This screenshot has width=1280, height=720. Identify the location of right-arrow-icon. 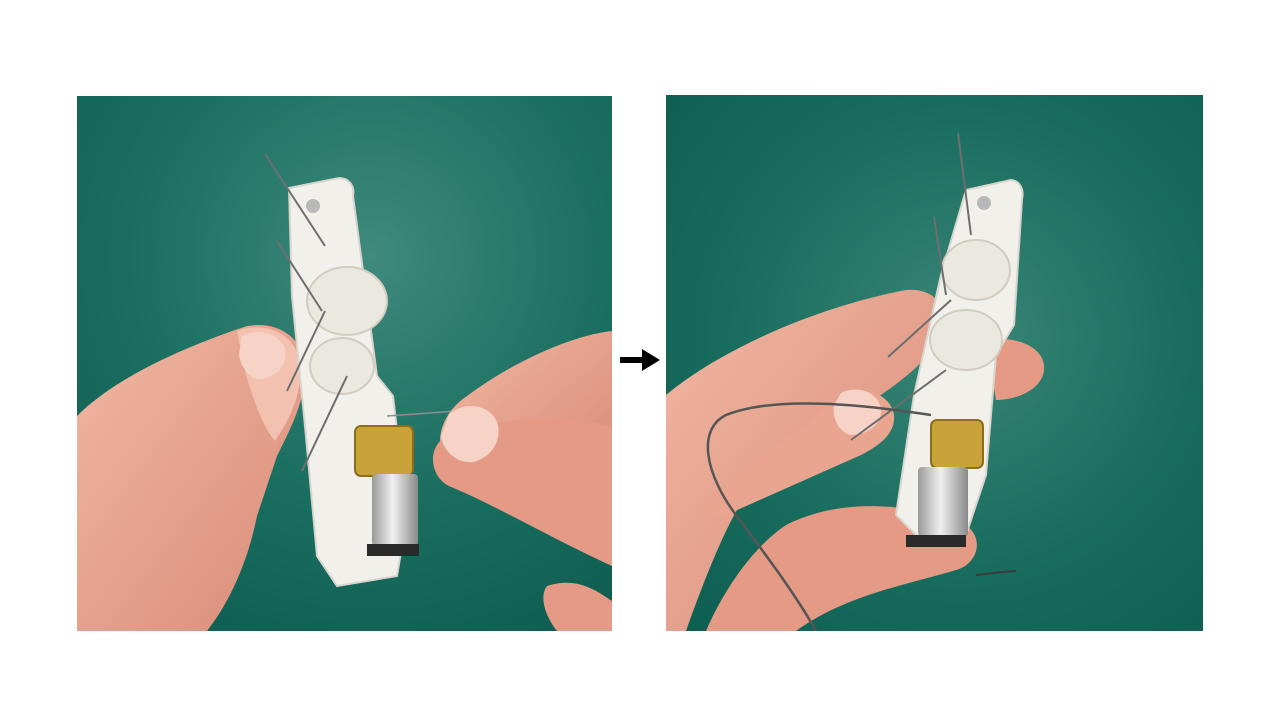
(640, 360).